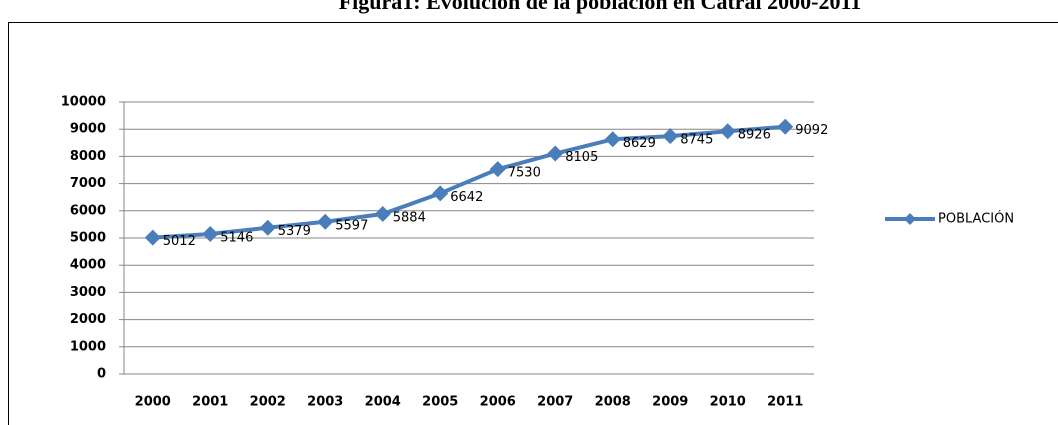  What do you see at coordinates (153, 402) in the screenshot?
I see `x-tick-label: 2000` at bounding box center [153, 402].